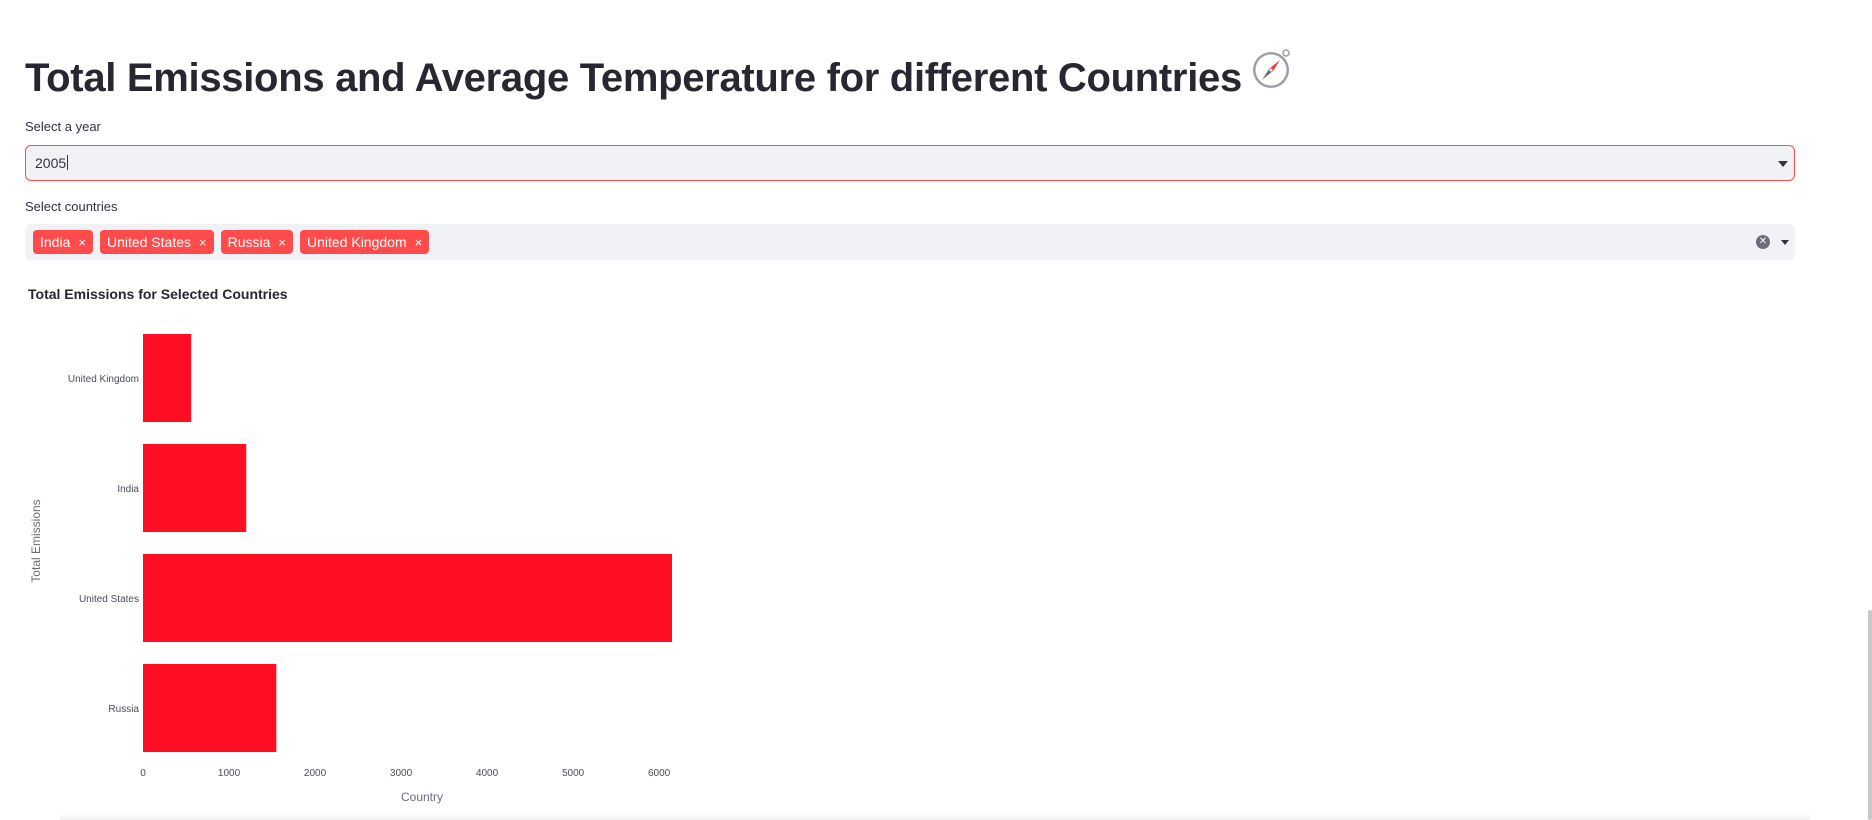  Describe the element at coordinates (128, 489) in the screenshot. I see `y-tick-label: India` at that location.